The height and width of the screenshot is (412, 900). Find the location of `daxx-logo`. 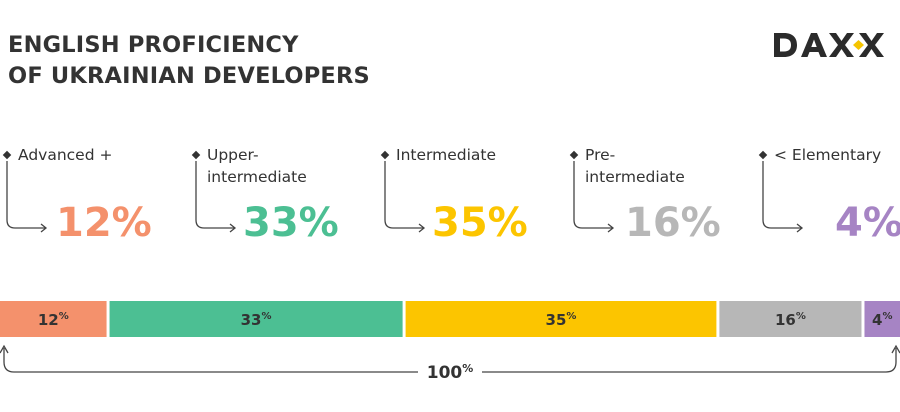

daxx-logo is located at coordinates (832, 47).